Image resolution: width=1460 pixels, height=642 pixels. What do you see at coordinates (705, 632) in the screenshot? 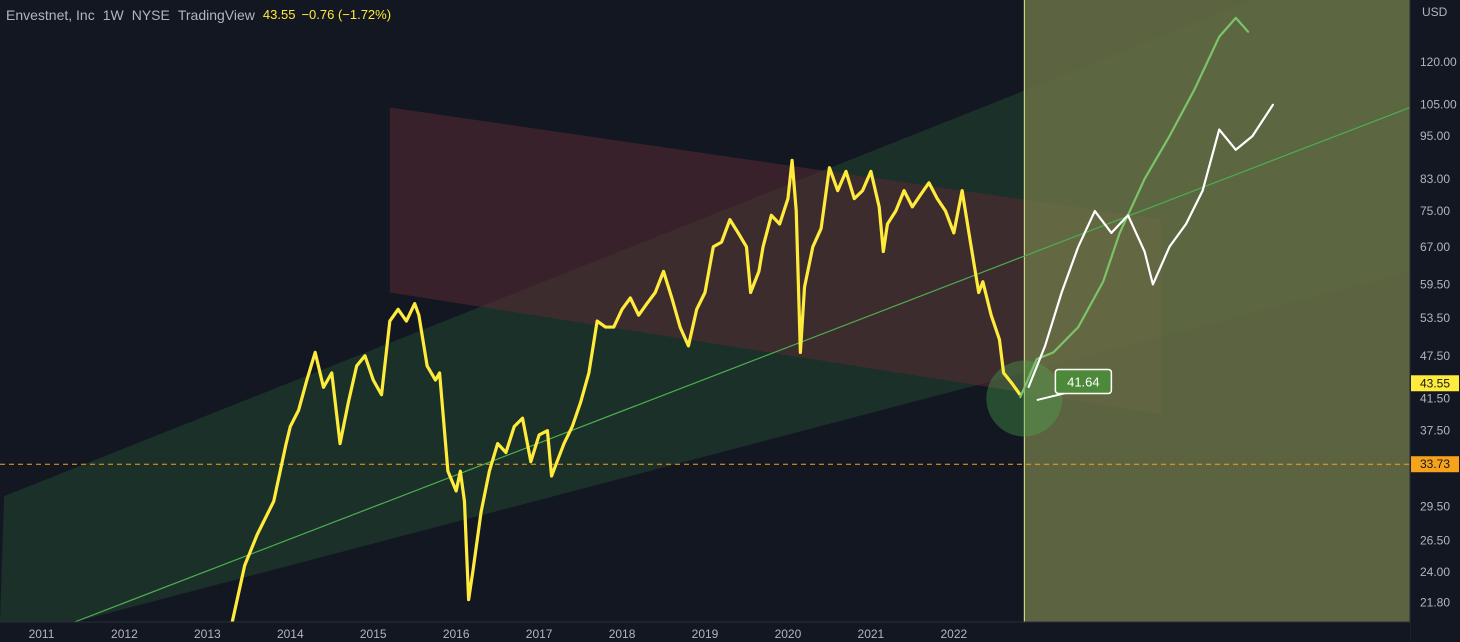
I see `time-axis` at bounding box center [705, 632].